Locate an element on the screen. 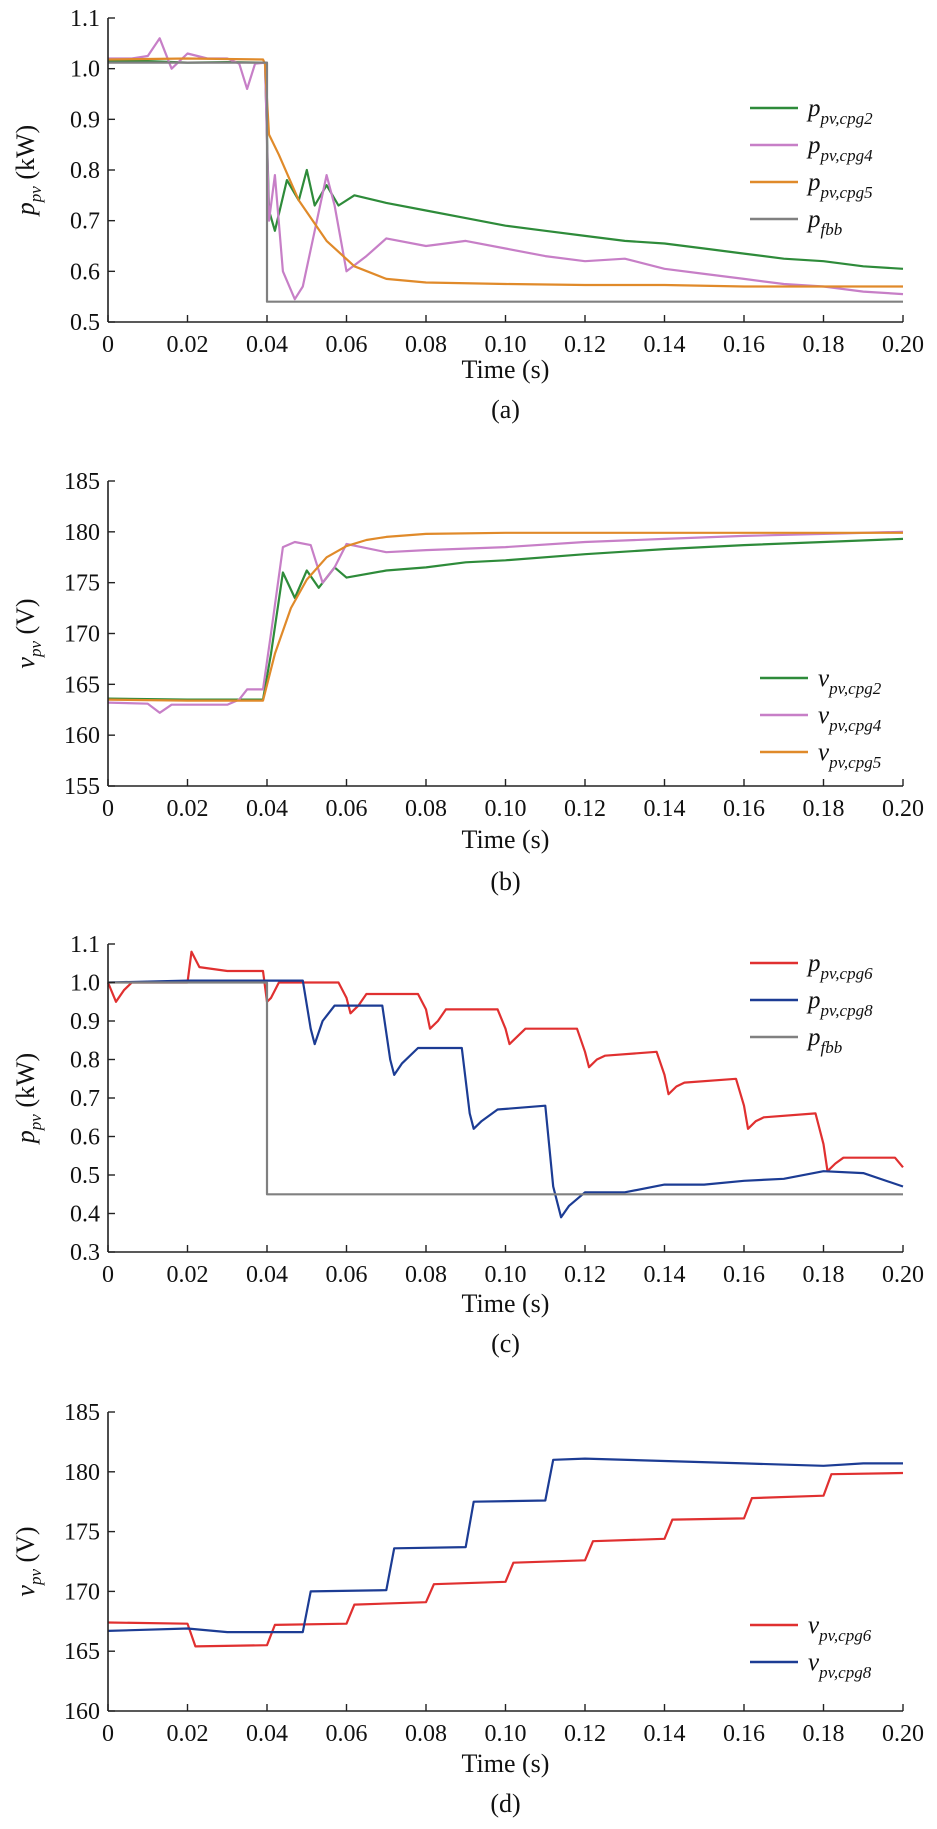 This screenshot has height=1829, width=937. y-tick-label: 0.4 is located at coordinates (85, 1215).